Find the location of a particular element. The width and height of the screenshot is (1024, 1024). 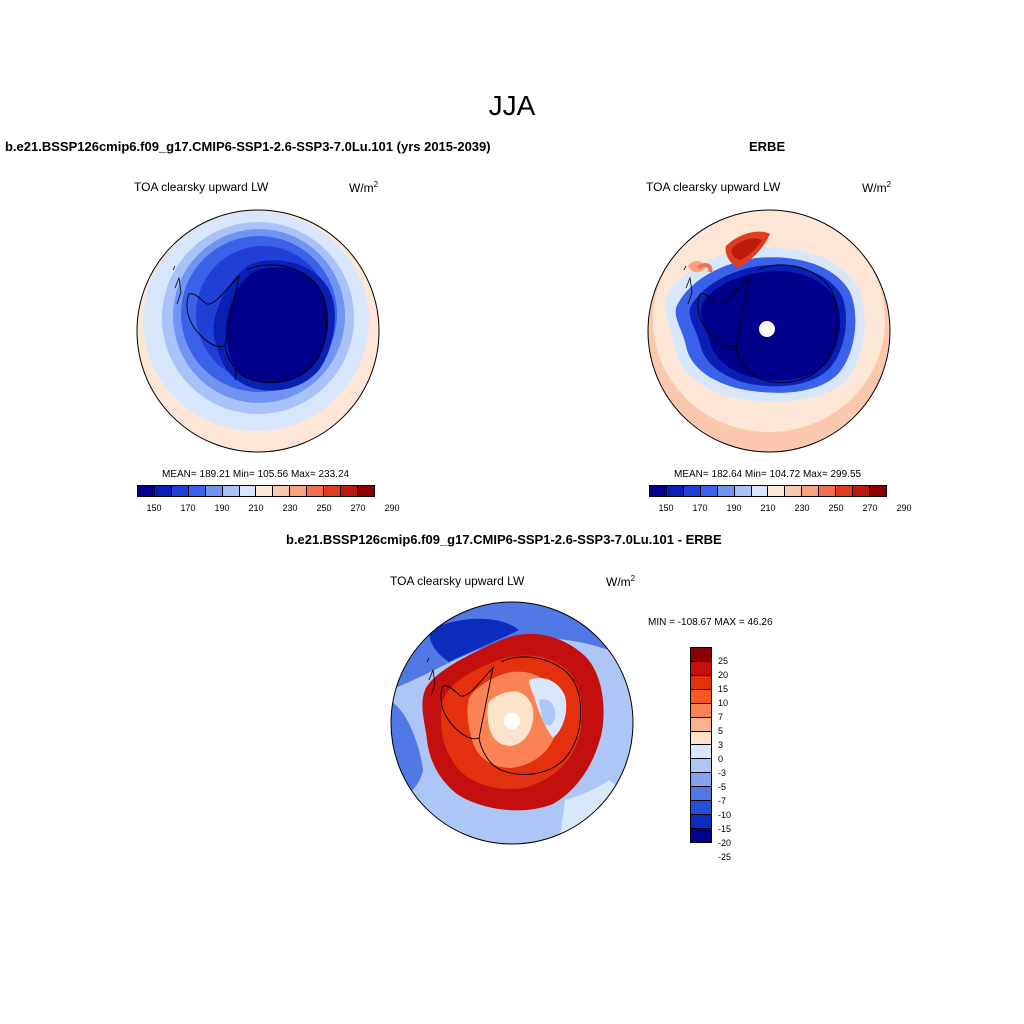

diff-colorbar-tick-label: 5 is located at coordinates (721, 731).